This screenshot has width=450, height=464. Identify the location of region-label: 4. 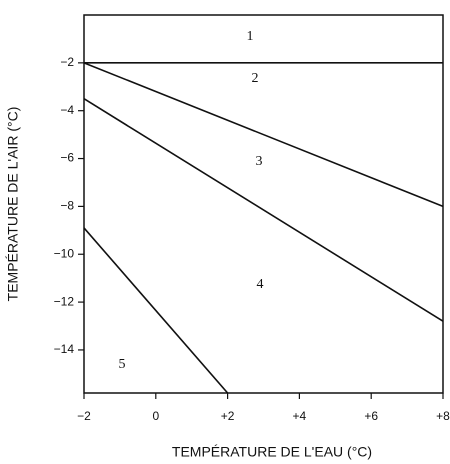
(260, 284).